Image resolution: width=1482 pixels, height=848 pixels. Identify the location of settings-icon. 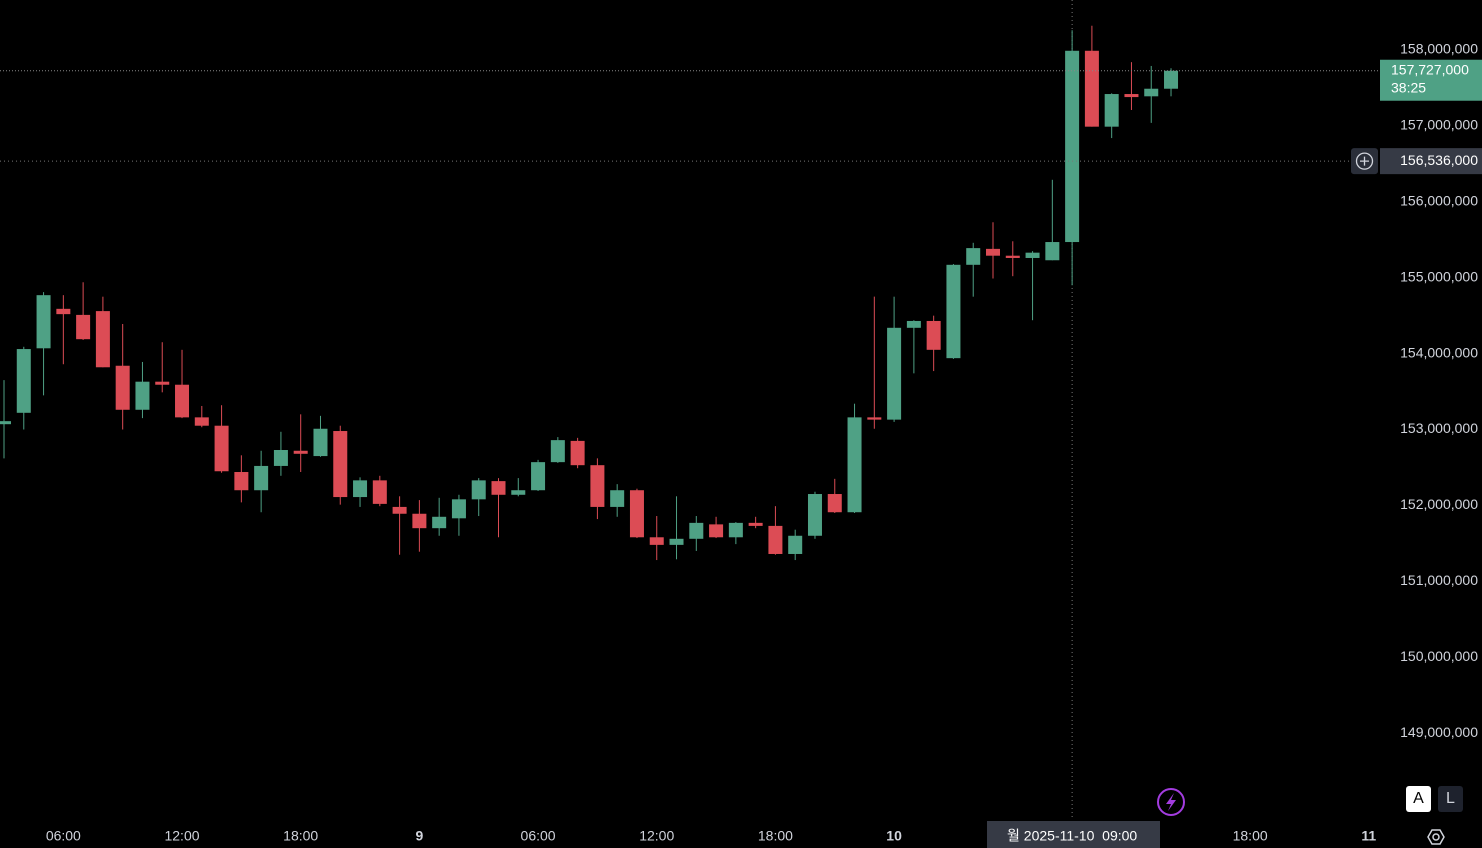
(1436, 837).